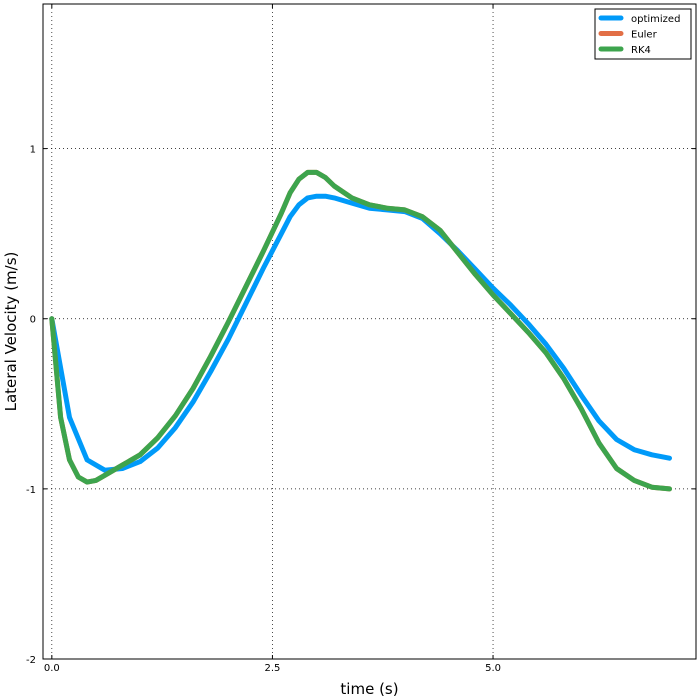  What do you see at coordinates (33, 320) in the screenshot?
I see `y-tick-label: 0` at bounding box center [33, 320].